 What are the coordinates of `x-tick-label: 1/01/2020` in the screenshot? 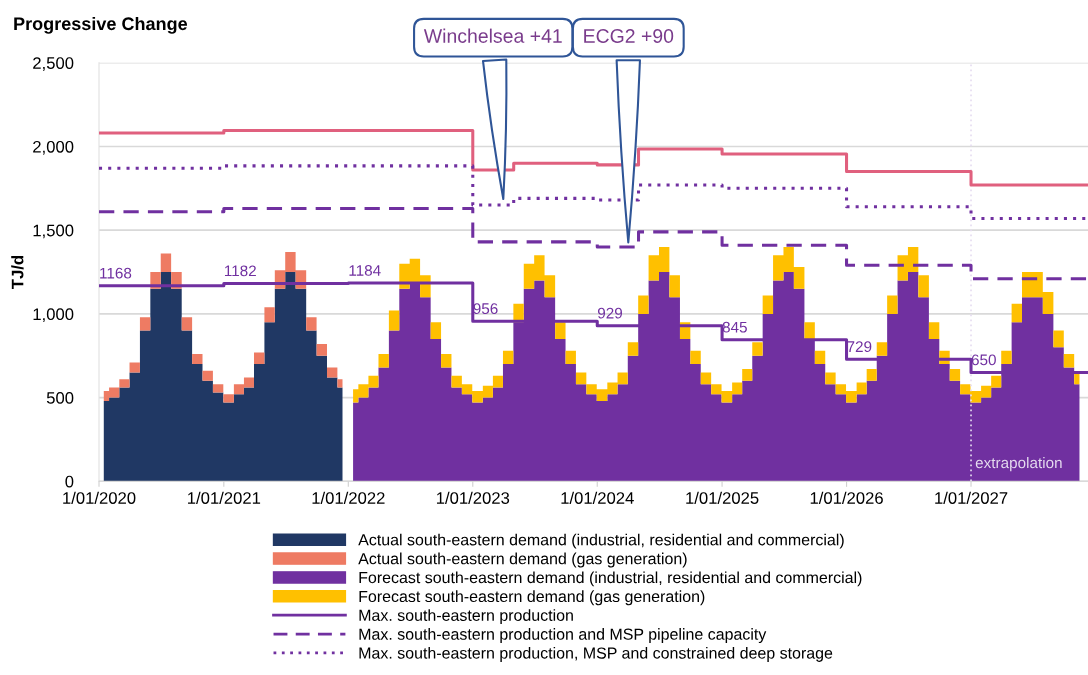 It's located at (99, 497).